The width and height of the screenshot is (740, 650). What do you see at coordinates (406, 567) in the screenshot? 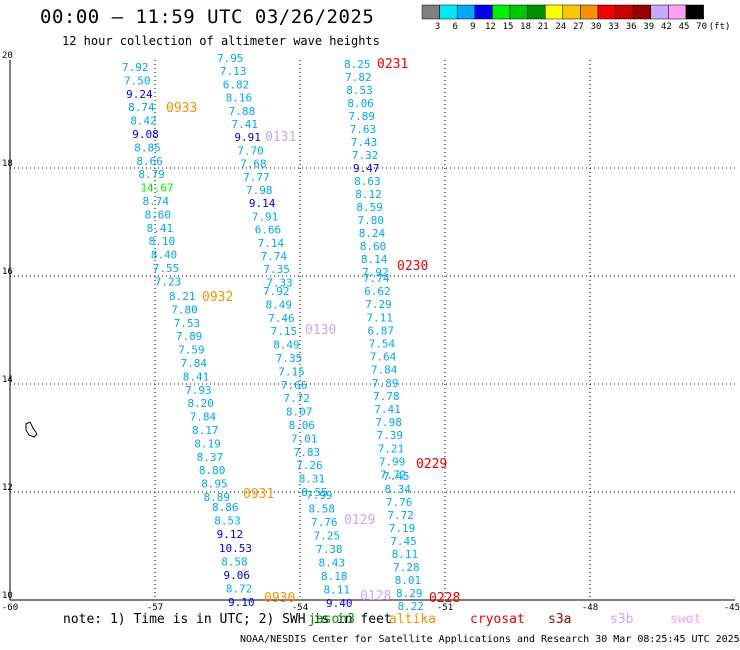
I see `wave-height-value: 7.28` at bounding box center [406, 567].